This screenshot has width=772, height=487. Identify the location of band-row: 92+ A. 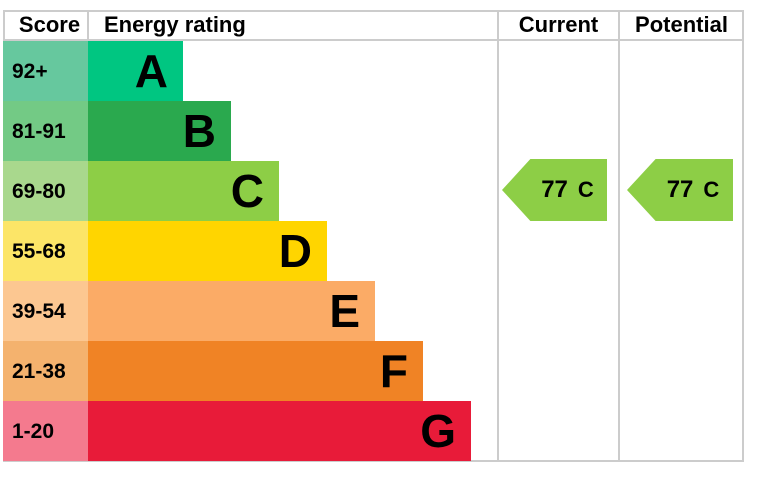
(373, 71).